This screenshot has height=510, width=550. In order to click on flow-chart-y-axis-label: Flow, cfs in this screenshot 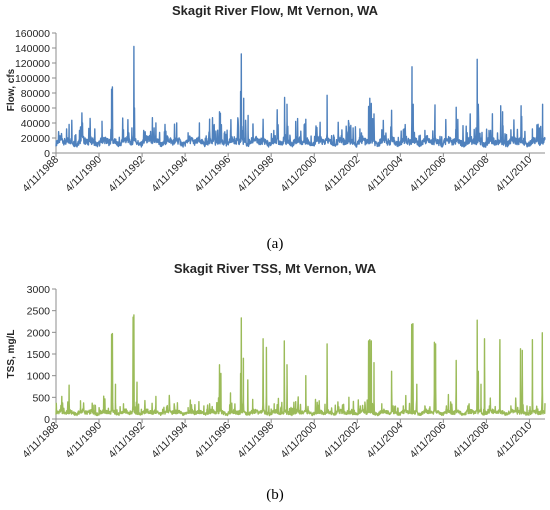, I will do `click(11, 89)`.